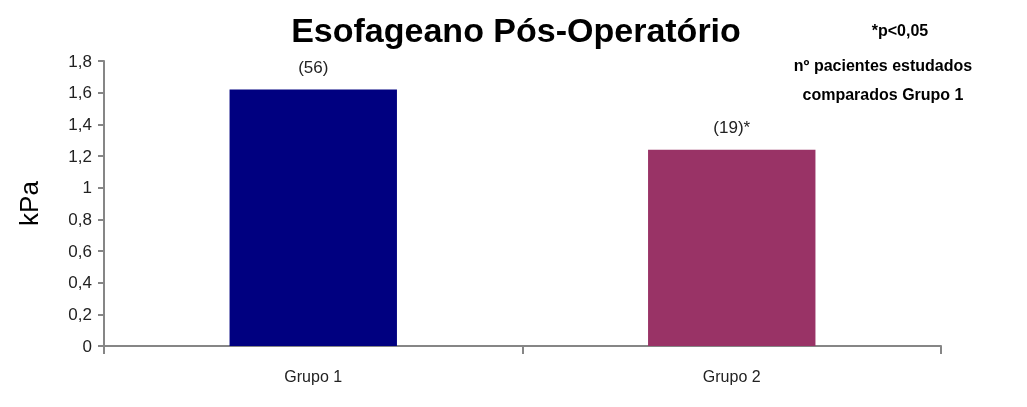 The width and height of the screenshot is (1027, 407). Describe the element at coordinates (731, 376) in the screenshot. I see `x-tick-label: Grupo 2` at that location.